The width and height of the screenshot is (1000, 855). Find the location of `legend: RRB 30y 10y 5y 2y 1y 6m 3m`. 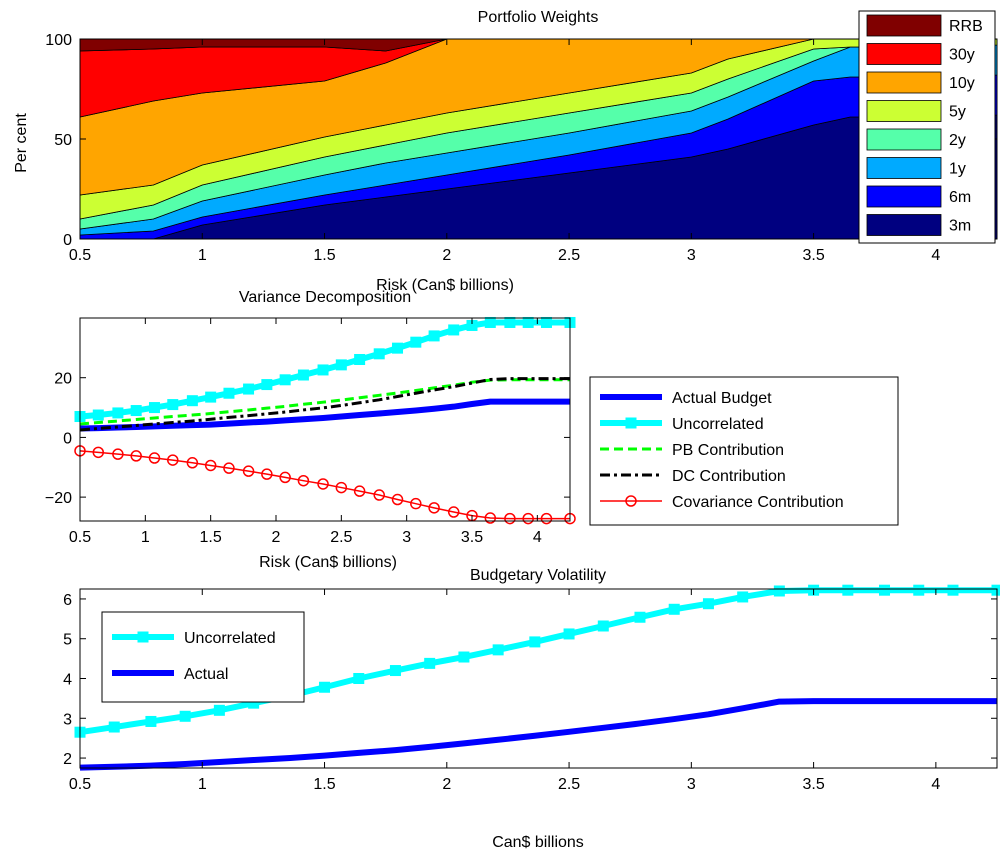

legend: RRB 30y 10y 5y 2y 1y 6m 3m is located at coordinates (927, 127).